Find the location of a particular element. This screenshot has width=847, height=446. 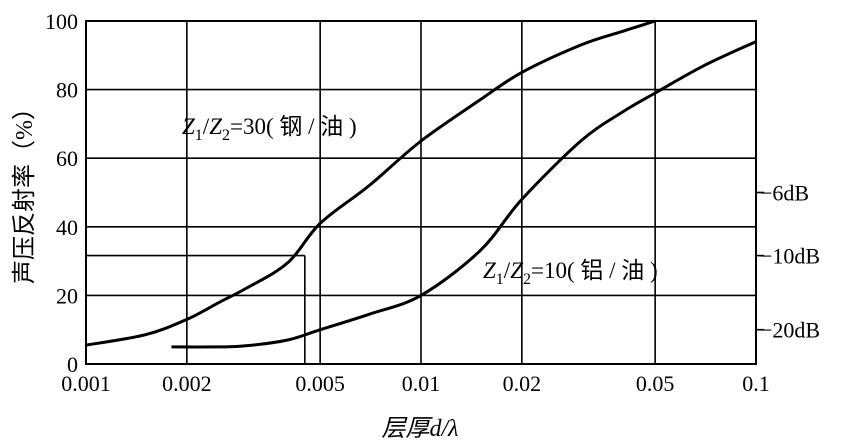

db-label: −10dB is located at coordinates (790, 256).